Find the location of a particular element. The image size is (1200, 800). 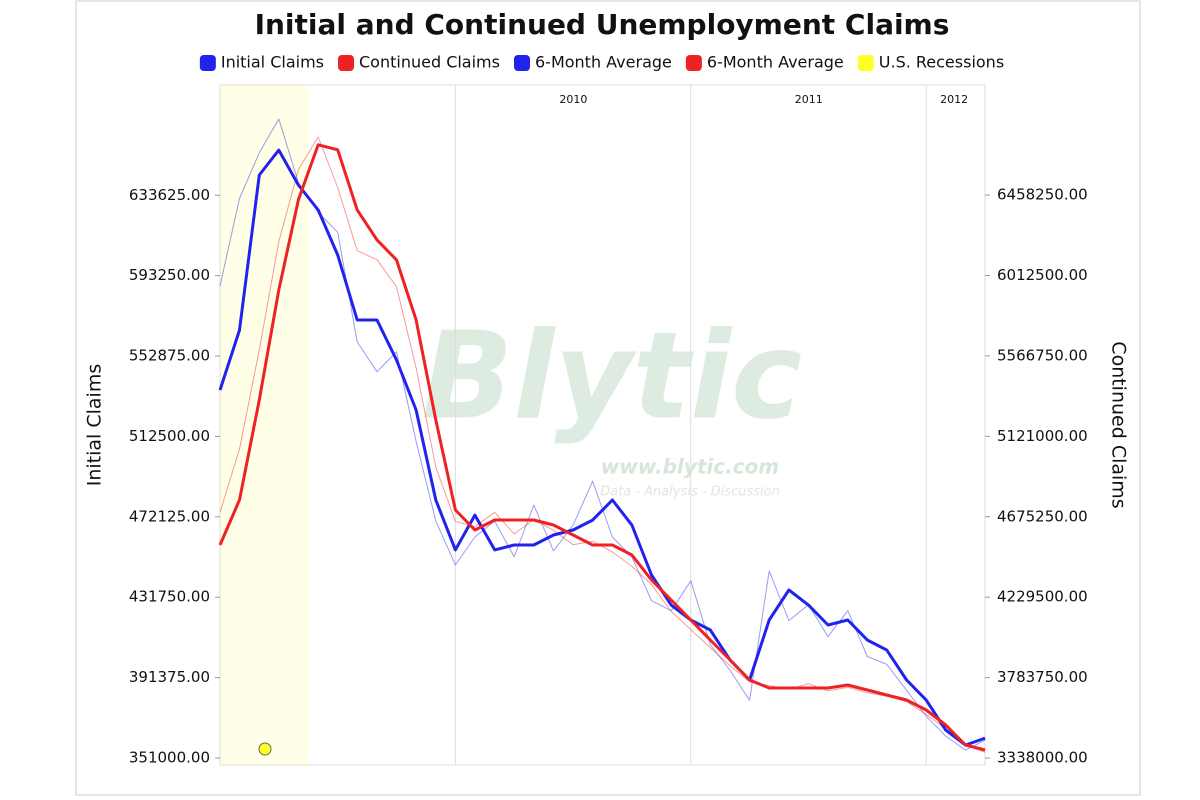

y-tick-label: 472125.00 is located at coordinates (169, 516).